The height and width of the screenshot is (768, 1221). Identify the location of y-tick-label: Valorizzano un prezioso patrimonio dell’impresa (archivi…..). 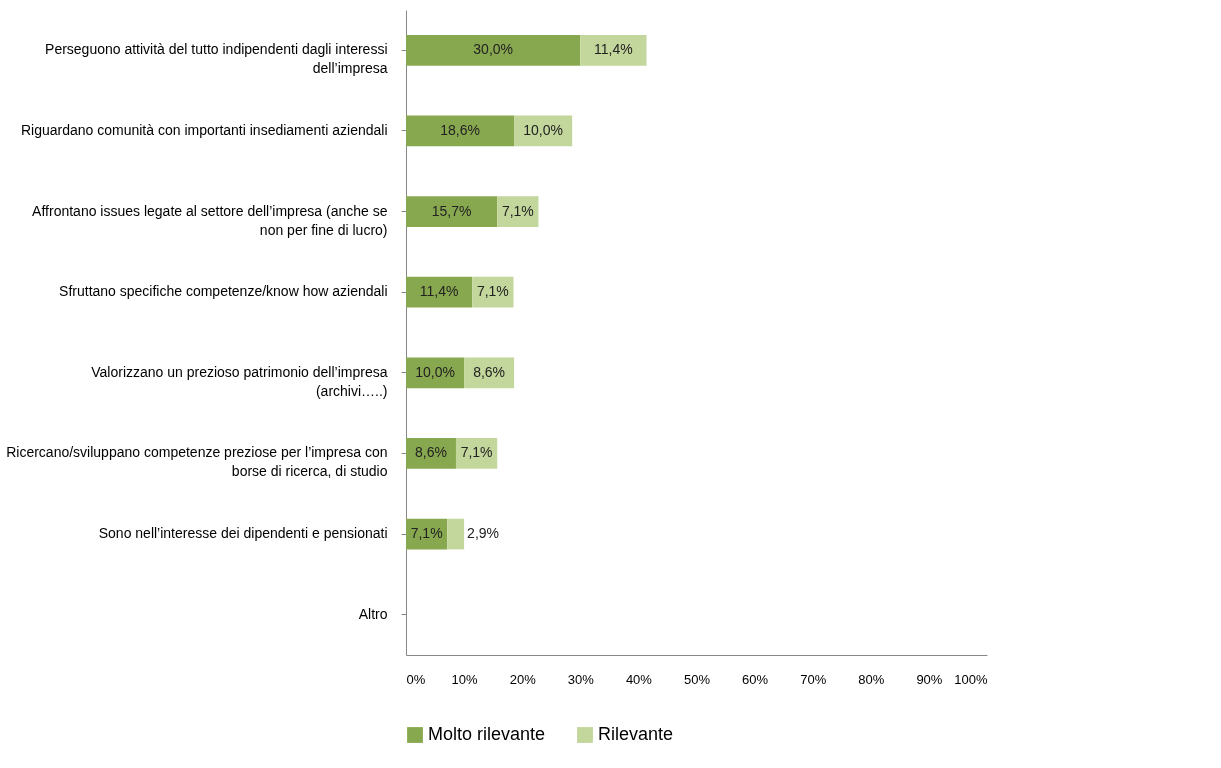
(239, 381).